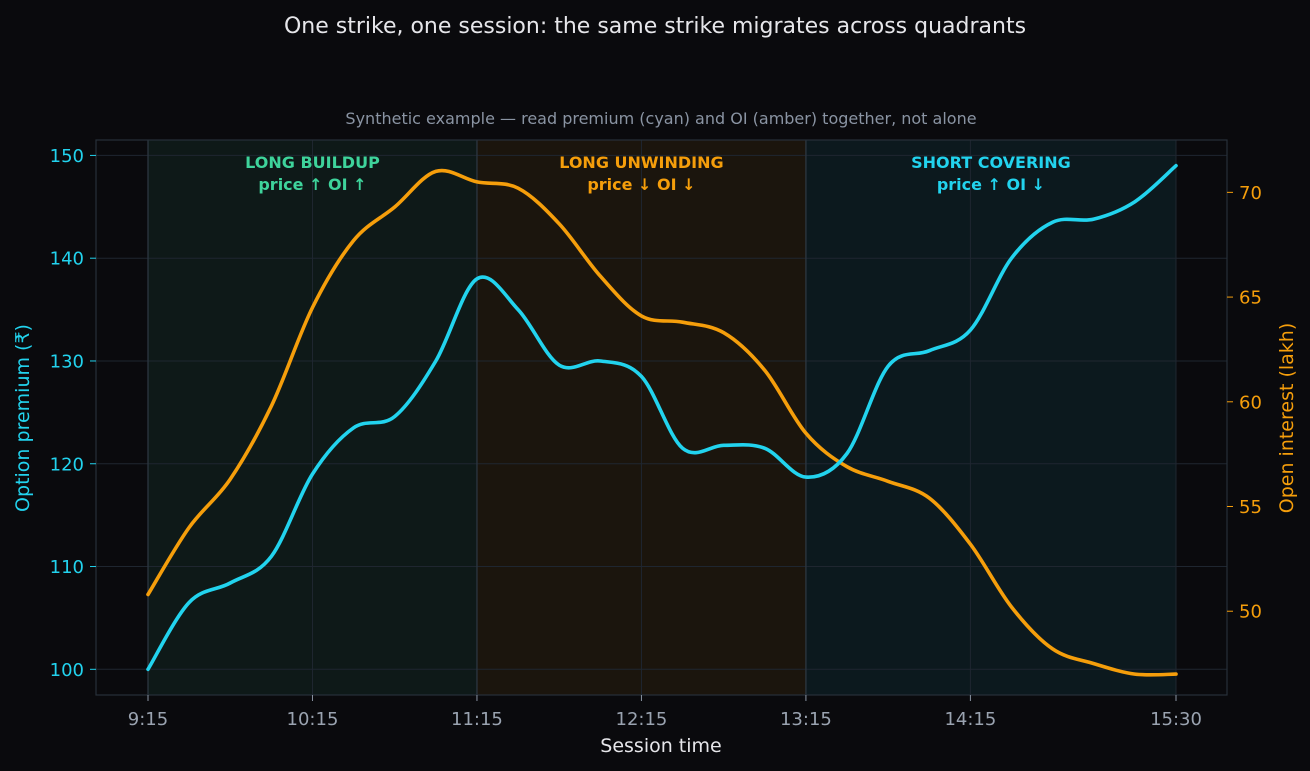 Image resolution: width=1310 pixels, height=771 pixels. I want to click on zone-sublabel-1: price ↓ OI ↓, so click(641, 184).